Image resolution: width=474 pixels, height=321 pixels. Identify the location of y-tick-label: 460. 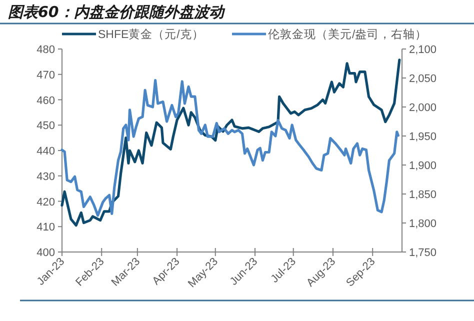
(45, 100).